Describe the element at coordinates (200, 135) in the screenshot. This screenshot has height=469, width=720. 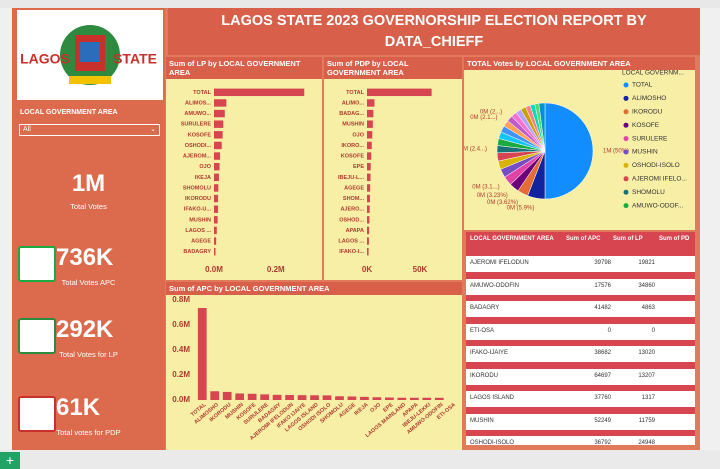
I see `y-tick-label: KOSOFE` at that location.